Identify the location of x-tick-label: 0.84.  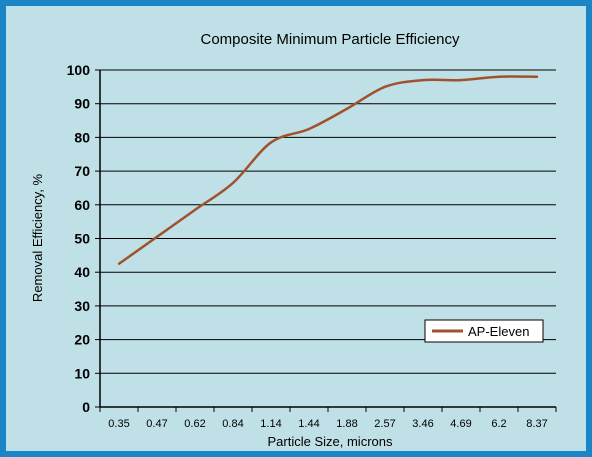
(232, 424).